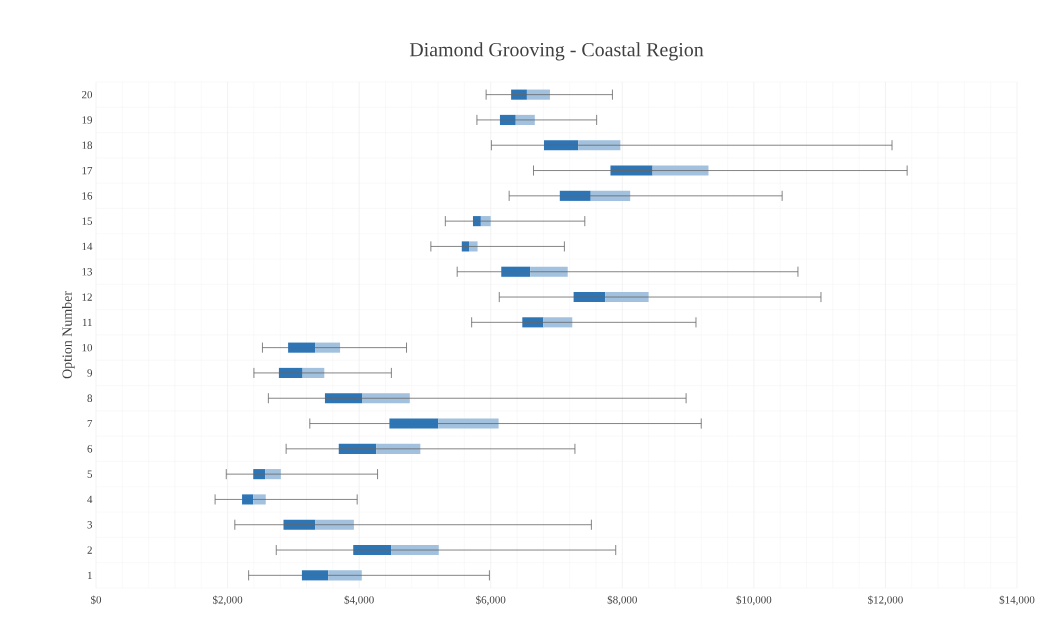 The image size is (1060, 627). Describe the element at coordinates (96, 600) in the screenshot. I see `x-tick-label: $0` at that location.